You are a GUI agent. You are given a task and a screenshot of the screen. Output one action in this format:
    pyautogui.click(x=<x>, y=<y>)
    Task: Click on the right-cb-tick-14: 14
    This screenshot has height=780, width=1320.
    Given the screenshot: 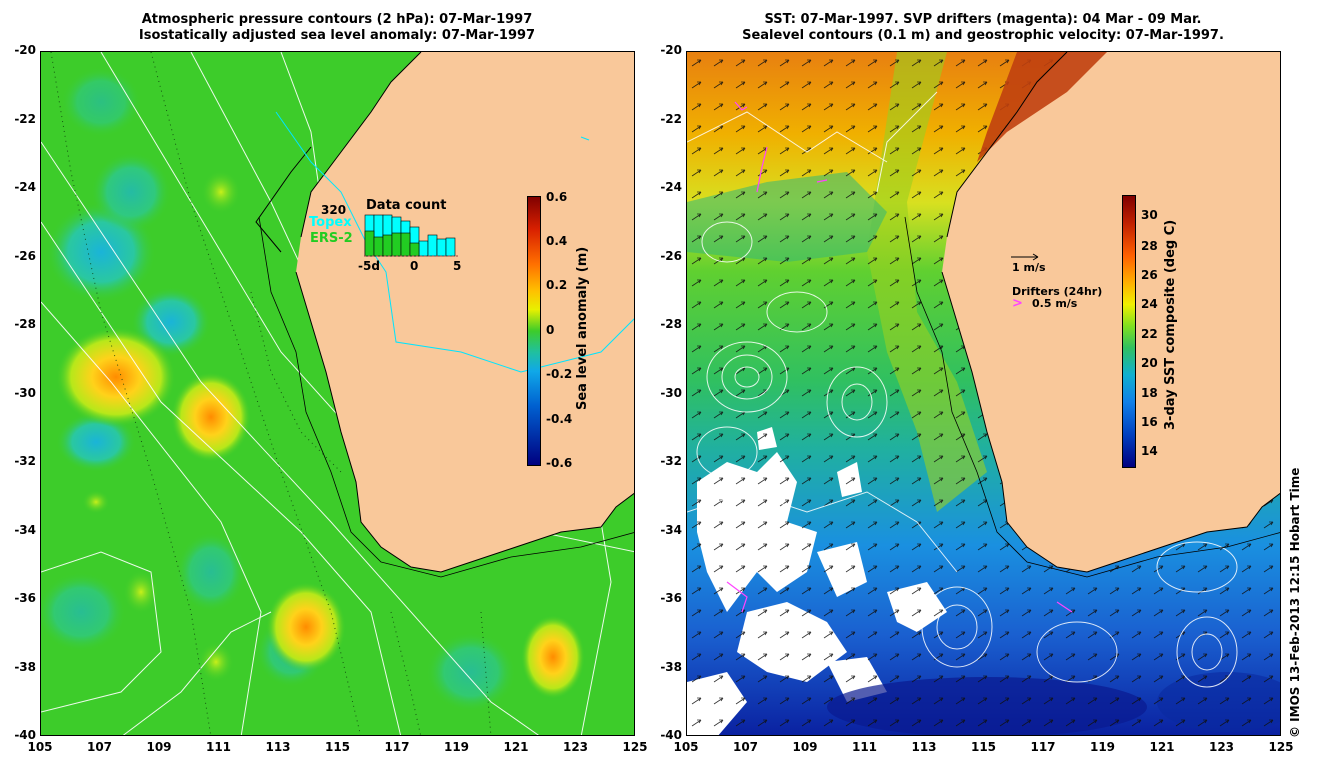 What is the action you would take?
    pyautogui.click(x=1149, y=451)
    